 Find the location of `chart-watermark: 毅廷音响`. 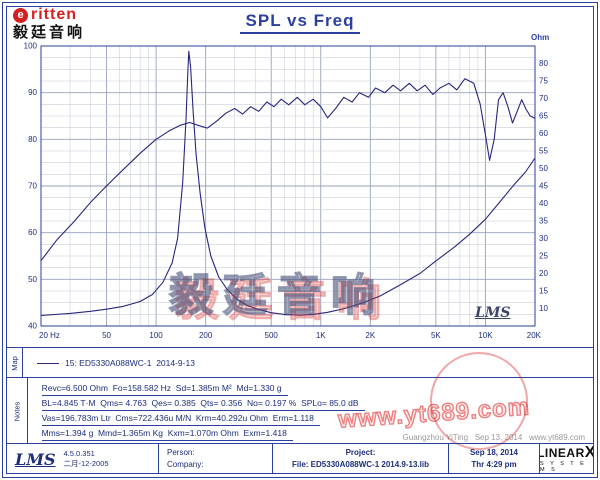

chart-watermark: 毅廷音响 is located at coordinates (276, 295).